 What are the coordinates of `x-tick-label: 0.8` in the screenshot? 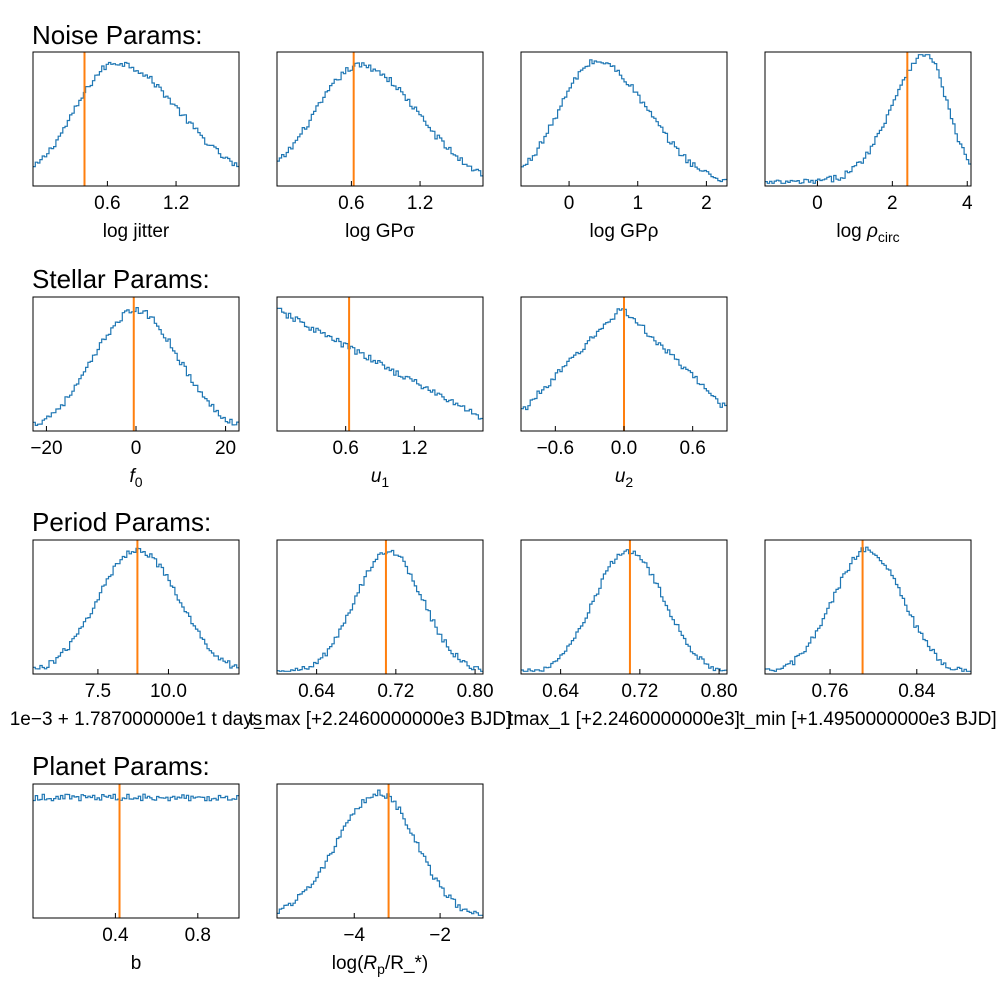 It's located at (198, 935).